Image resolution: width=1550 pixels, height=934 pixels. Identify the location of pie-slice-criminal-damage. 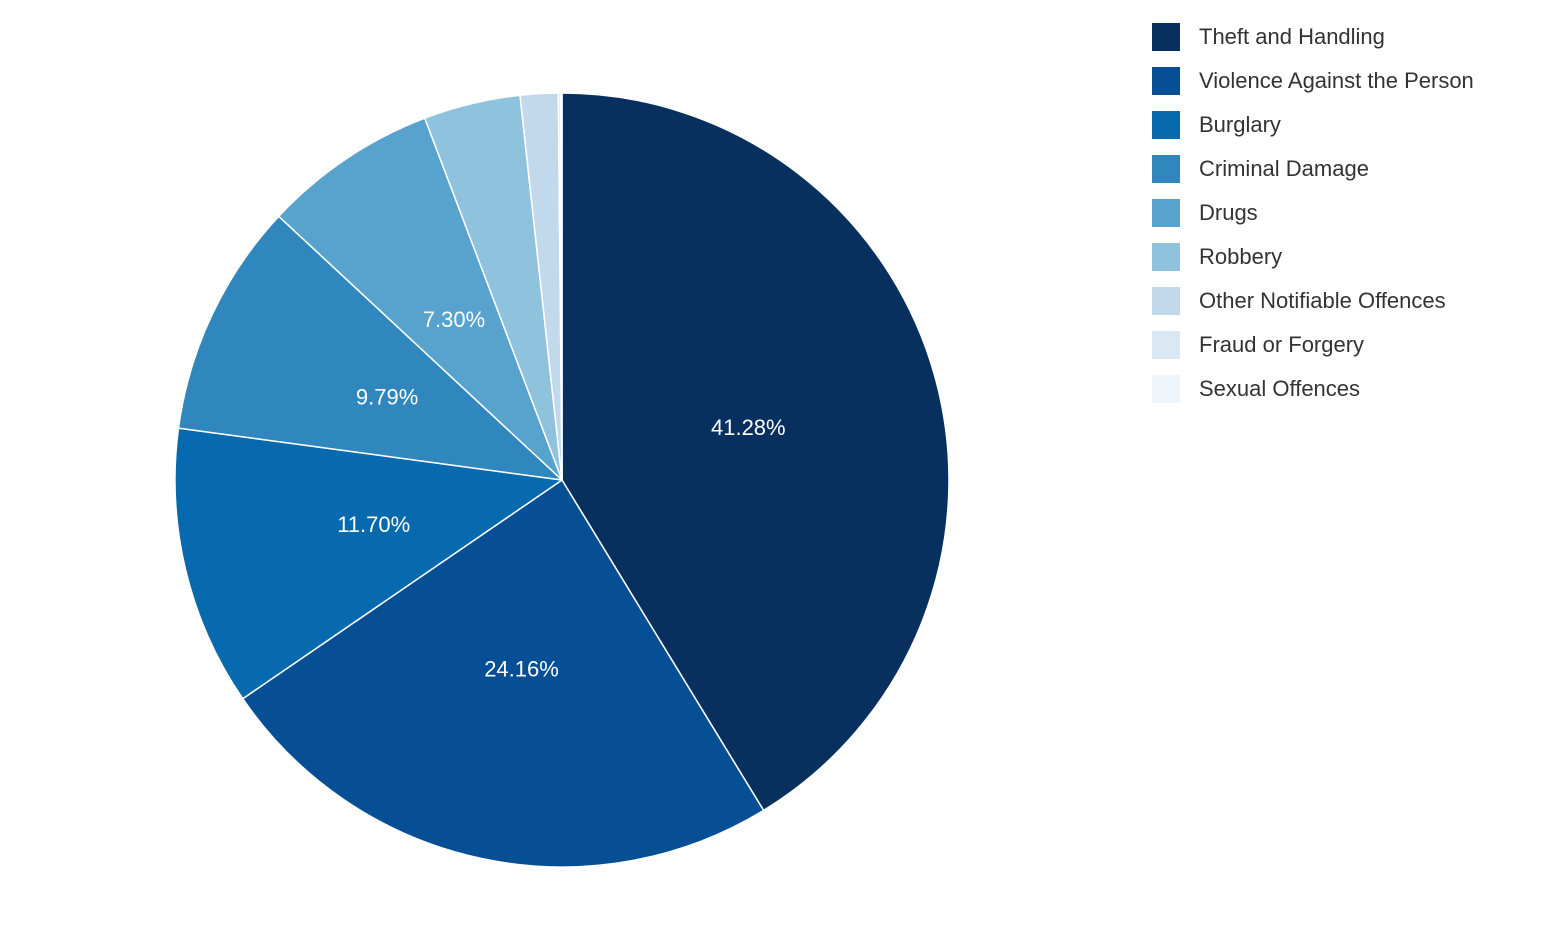
(370, 348).